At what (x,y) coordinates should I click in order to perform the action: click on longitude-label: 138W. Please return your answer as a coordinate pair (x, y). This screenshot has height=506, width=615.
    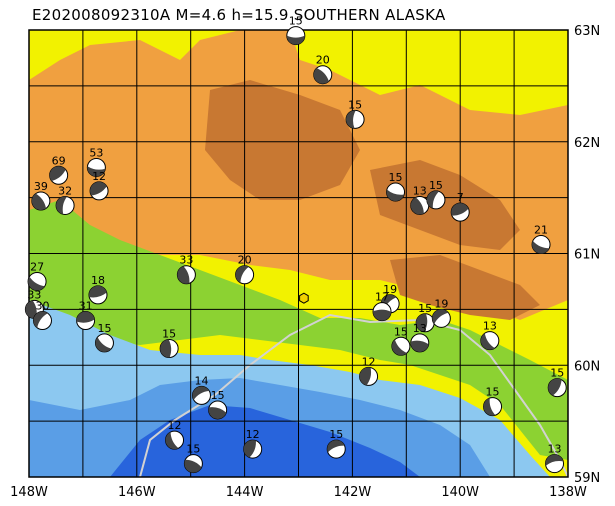
    Looking at the image, I should click on (568, 492).